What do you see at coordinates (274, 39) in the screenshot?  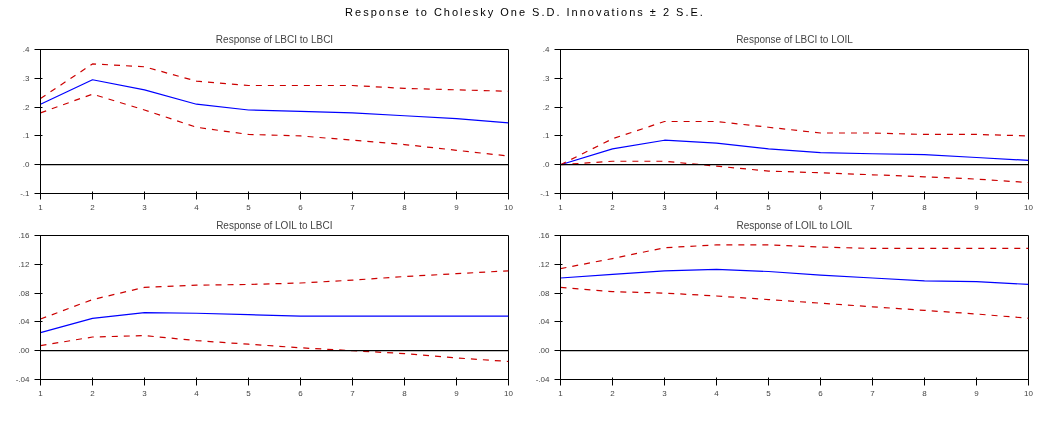 I see `chart-title: Response of LBCI to LBCI` at bounding box center [274, 39].